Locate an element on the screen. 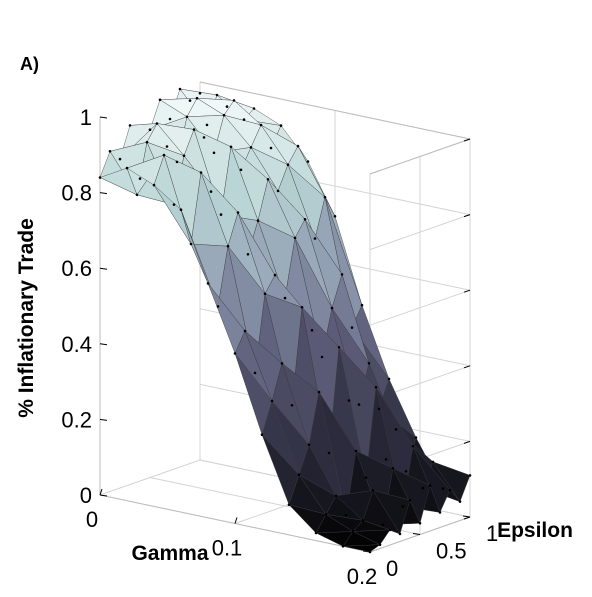 The width and height of the screenshot is (592, 597). panel-label: A) is located at coordinates (29, 64).